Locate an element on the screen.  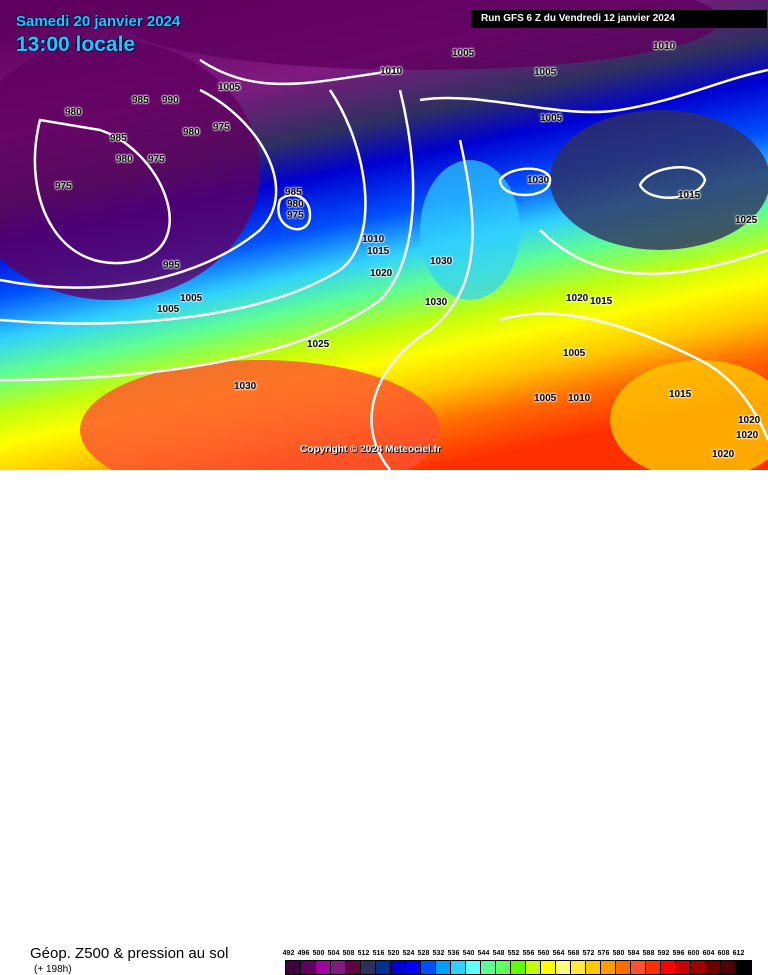
legend-tick: 564 is located at coordinates (558, 953).